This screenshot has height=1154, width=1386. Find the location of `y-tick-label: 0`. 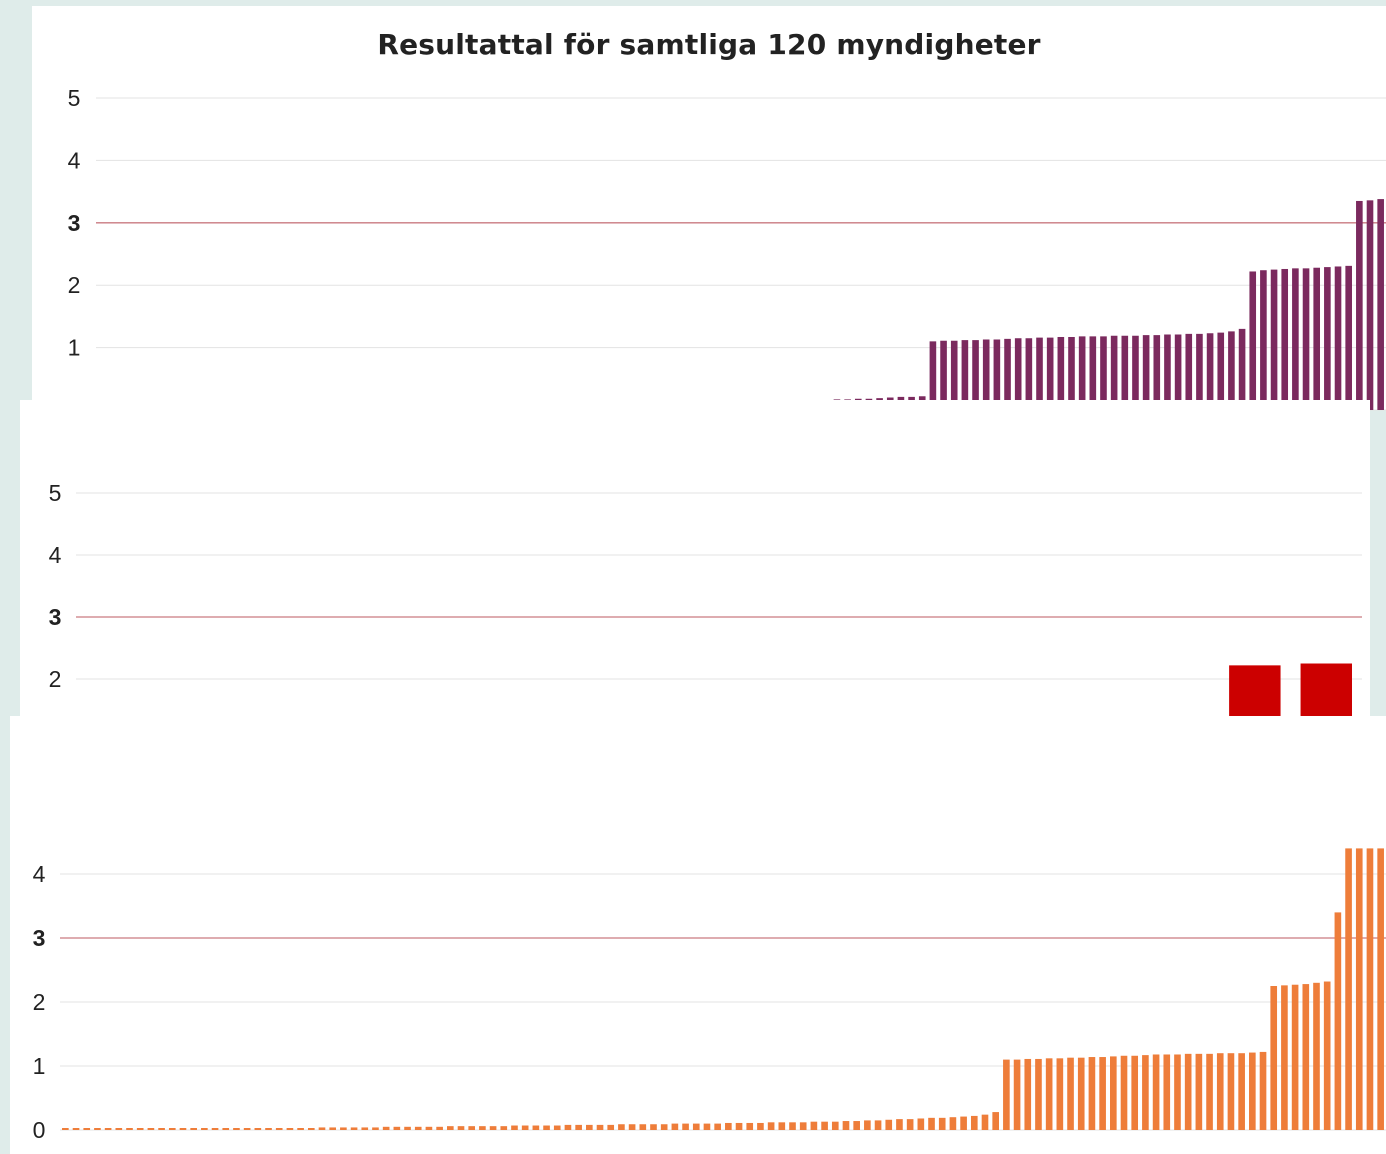

y-tick-label: 0 is located at coordinates (39, 1130).